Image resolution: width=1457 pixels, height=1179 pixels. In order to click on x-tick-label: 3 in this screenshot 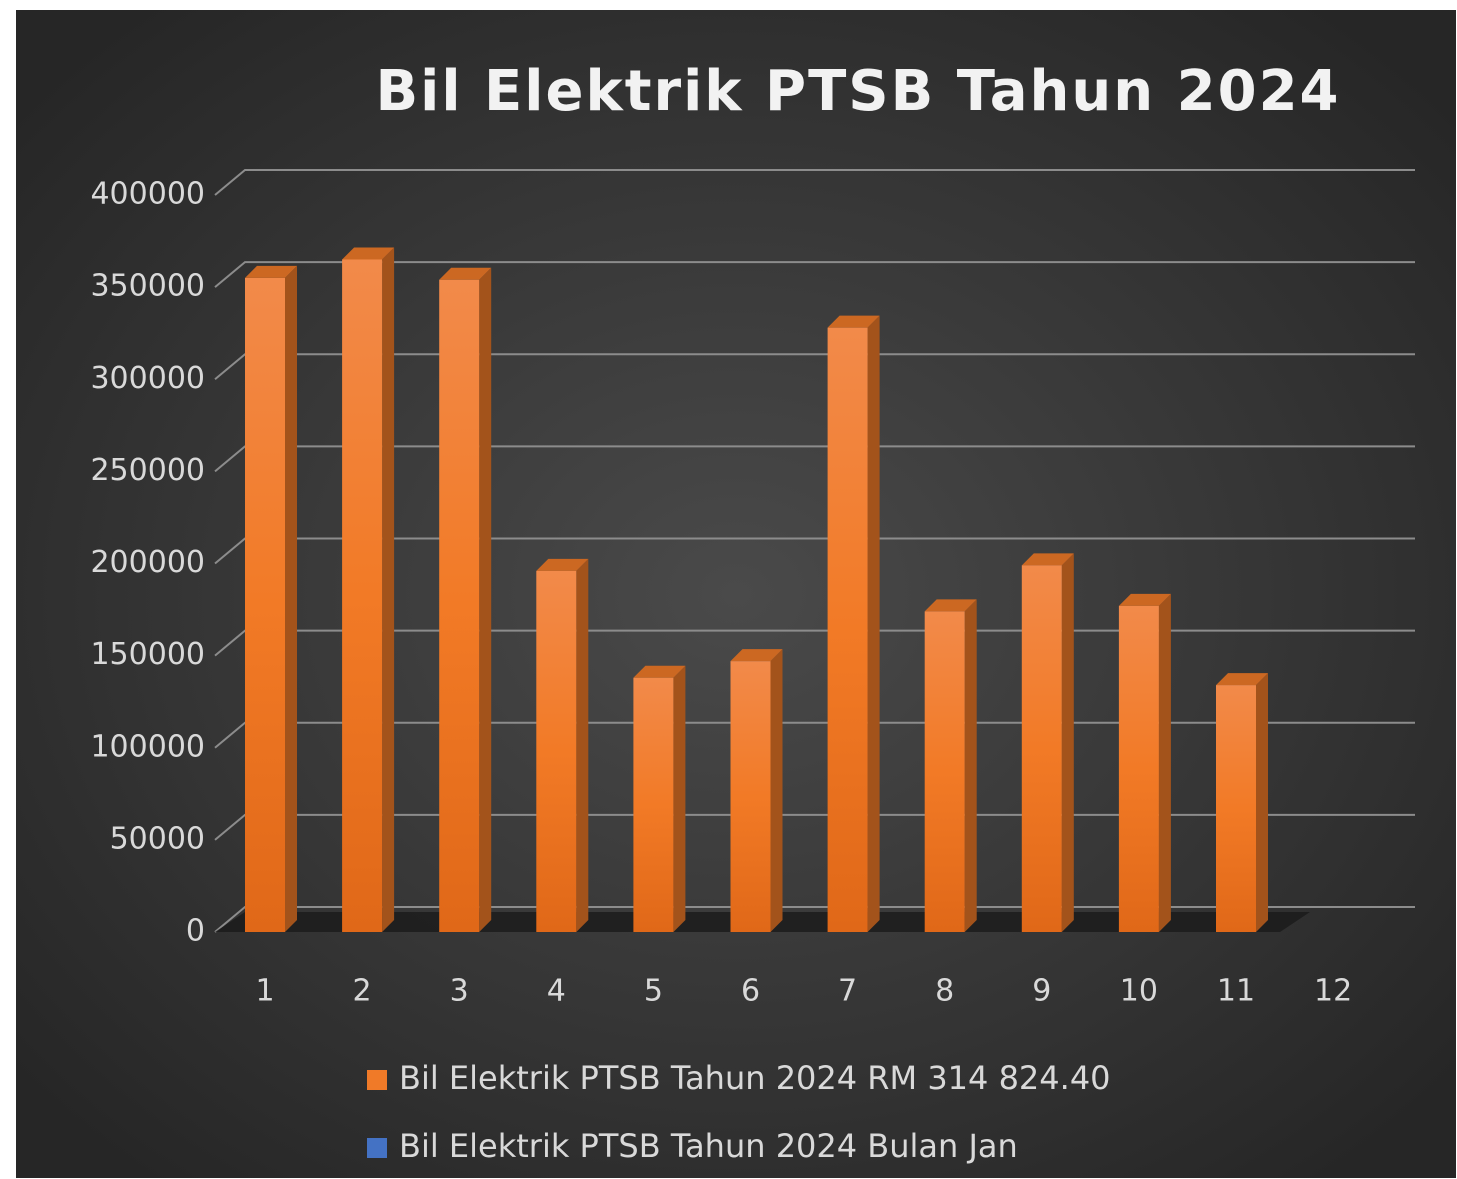, I will do `click(459, 991)`.